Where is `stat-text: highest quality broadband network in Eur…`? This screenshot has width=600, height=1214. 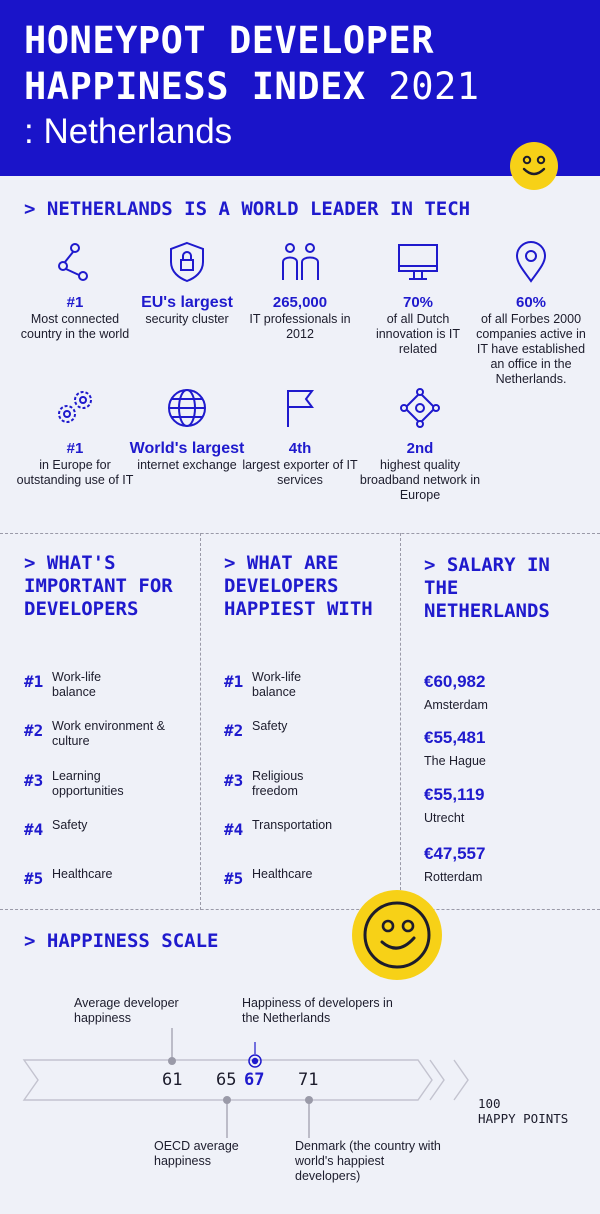
stat-text: highest quality broadband network in Eur… is located at coordinates (420, 480).